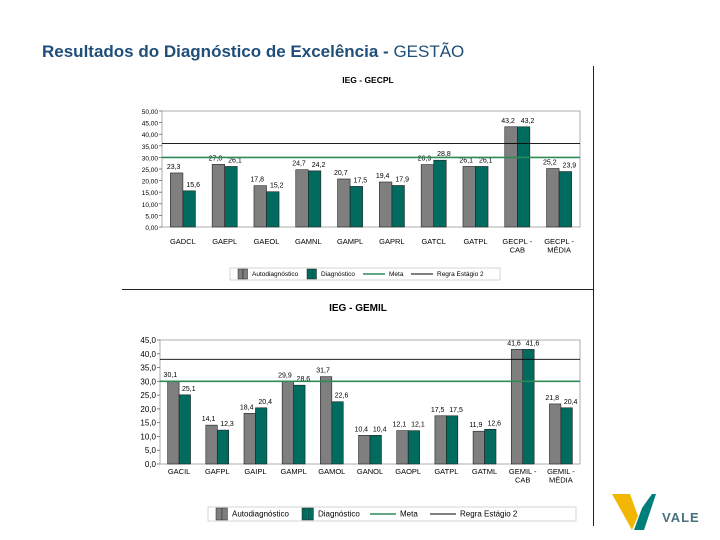 The height and width of the screenshot is (540, 720). I want to click on data-label: 27,0, so click(216, 158).